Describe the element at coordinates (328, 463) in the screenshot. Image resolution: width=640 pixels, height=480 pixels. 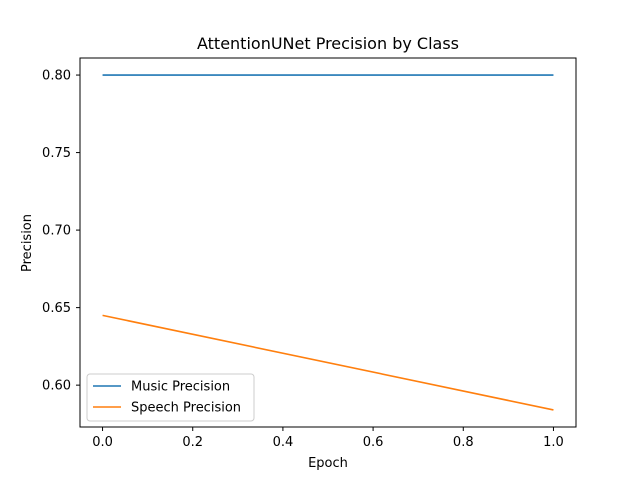
I see `x-axis-label: Epoch` at that location.